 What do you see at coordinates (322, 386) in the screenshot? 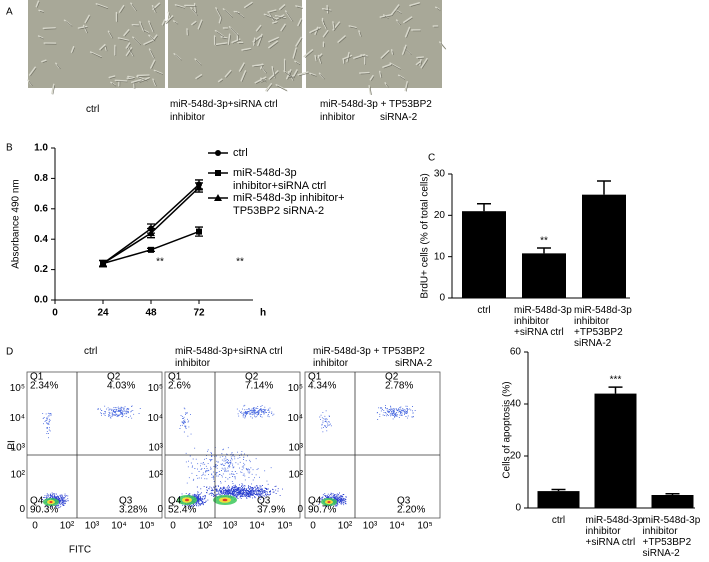
I see `quadrant-percent: 4.34%` at bounding box center [322, 386].